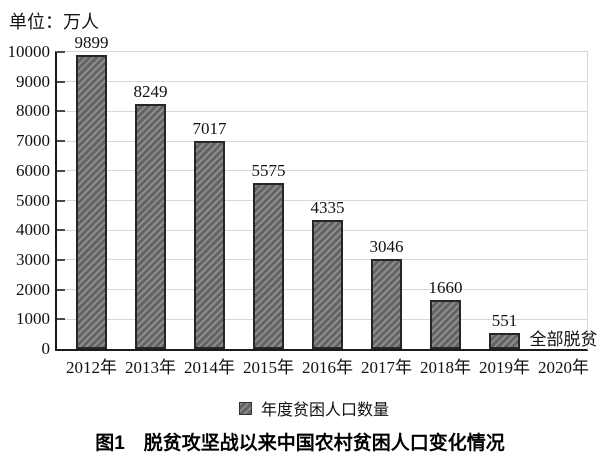 The height and width of the screenshot is (463, 600). I want to click on x-axis-label-2017年: 2017年, so click(386, 367).